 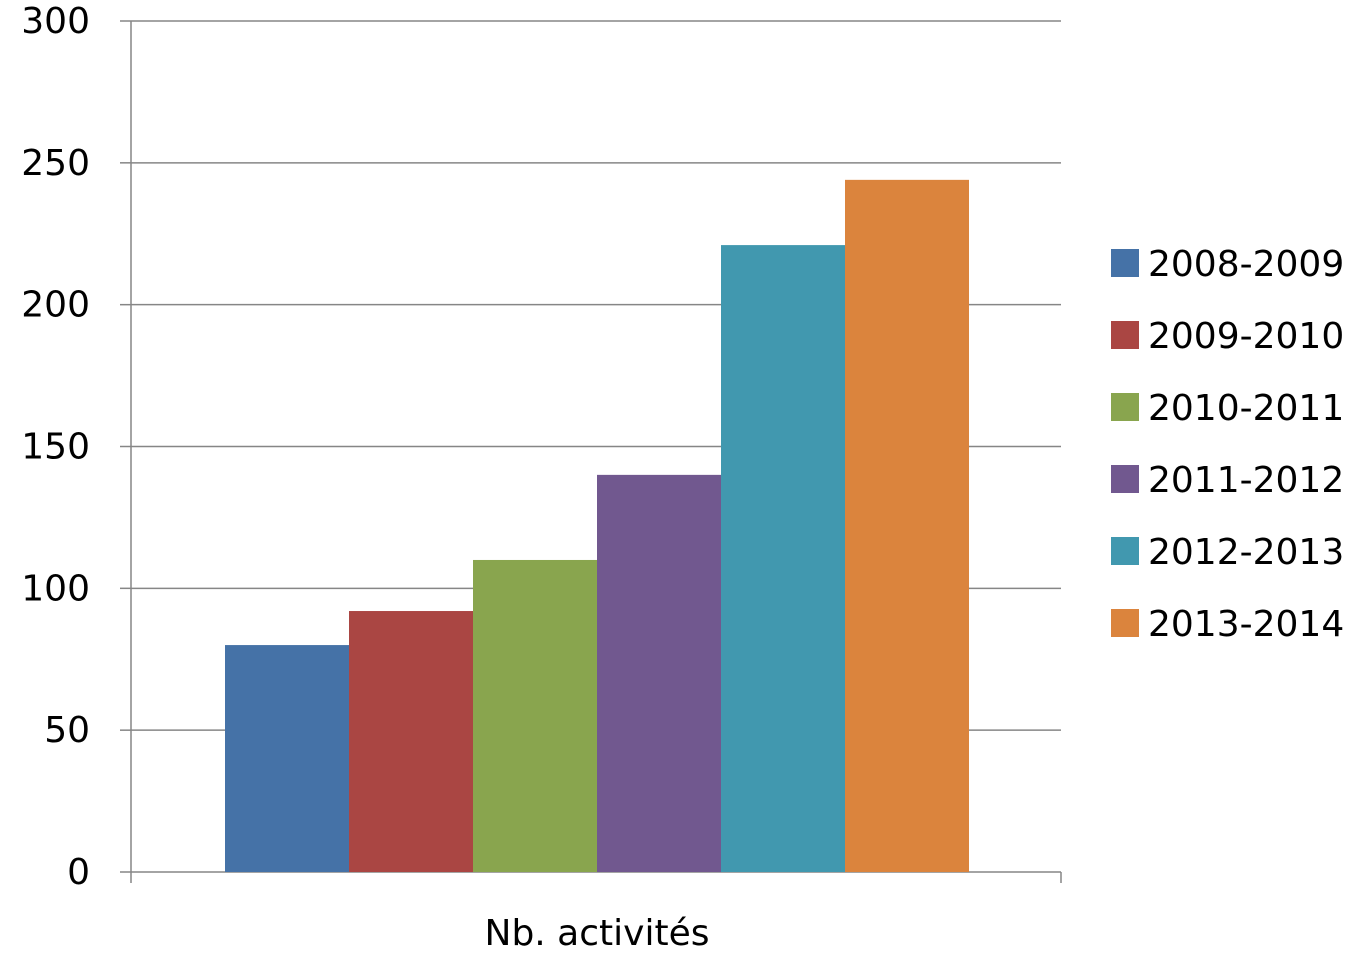 What do you see at coordinates (783, 558) in the screenshot?
I see `bar-2012-2013` at bounding box center [783, 558].